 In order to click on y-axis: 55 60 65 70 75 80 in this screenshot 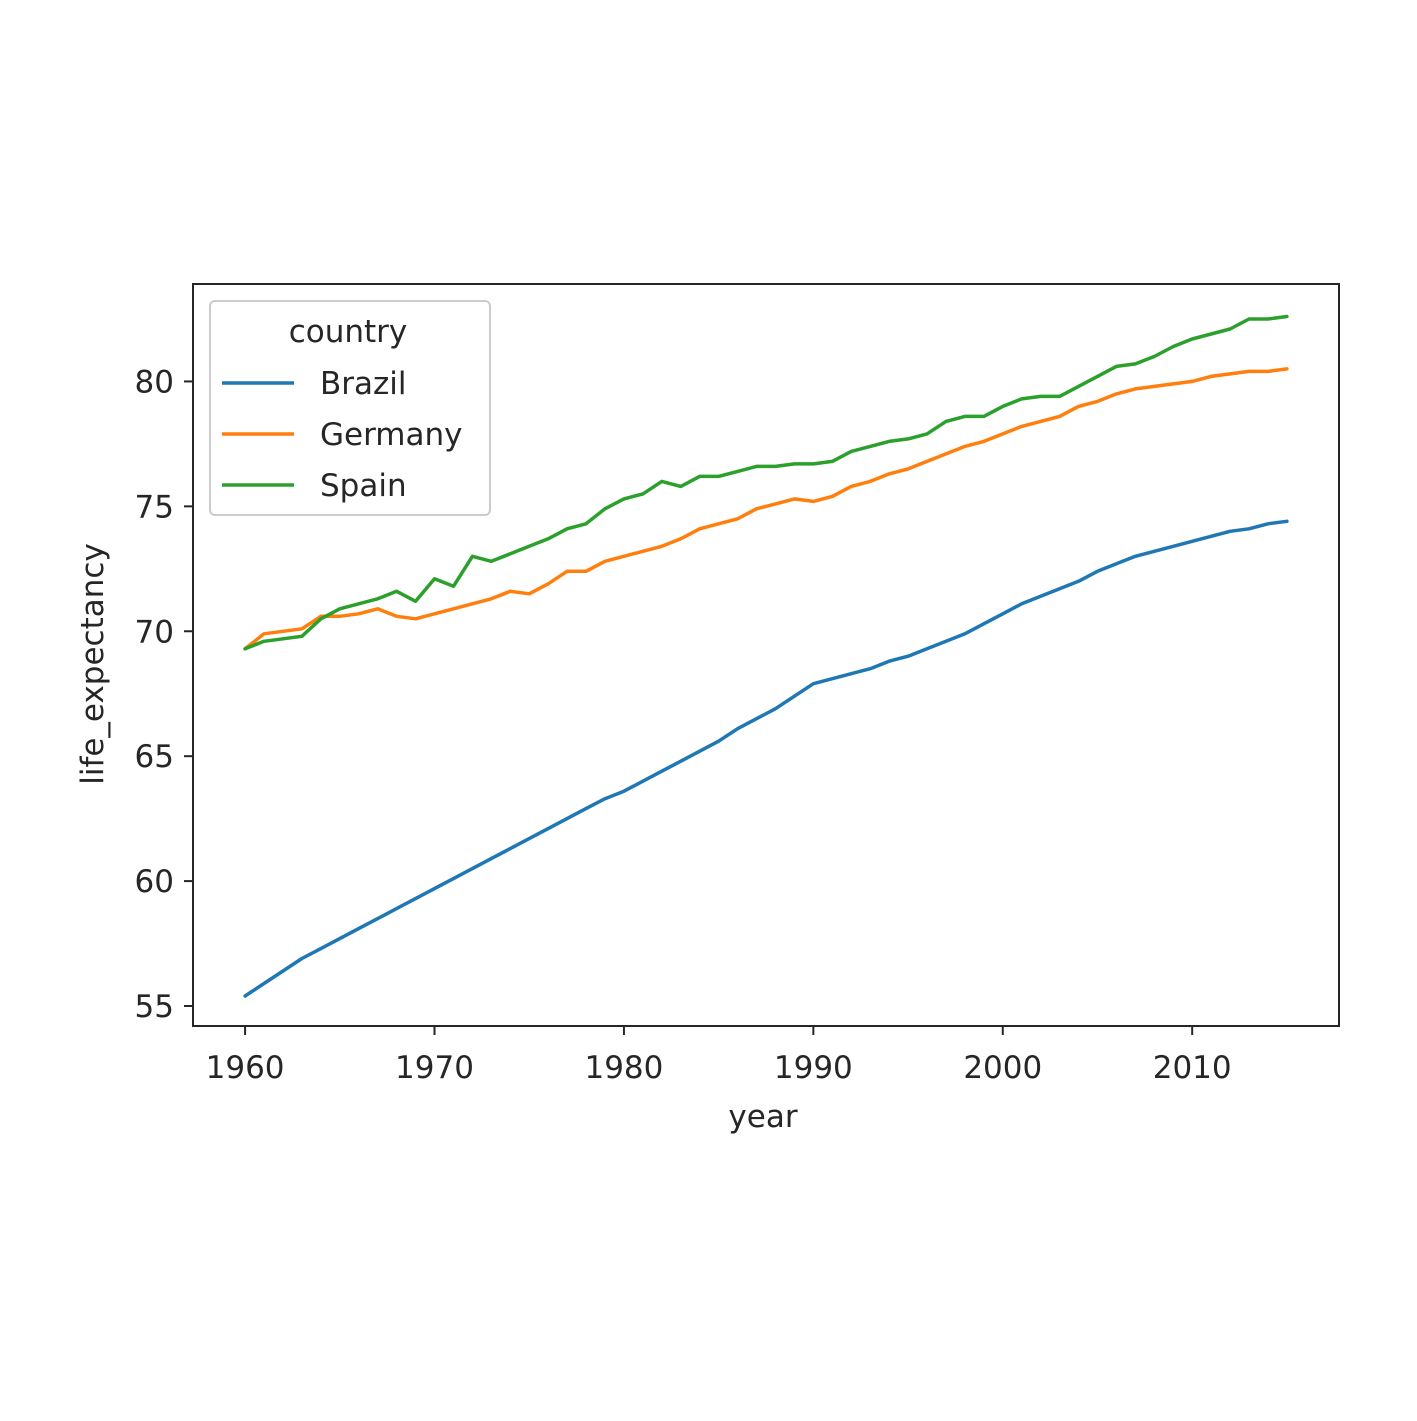, I will do `click(164, 694)`.